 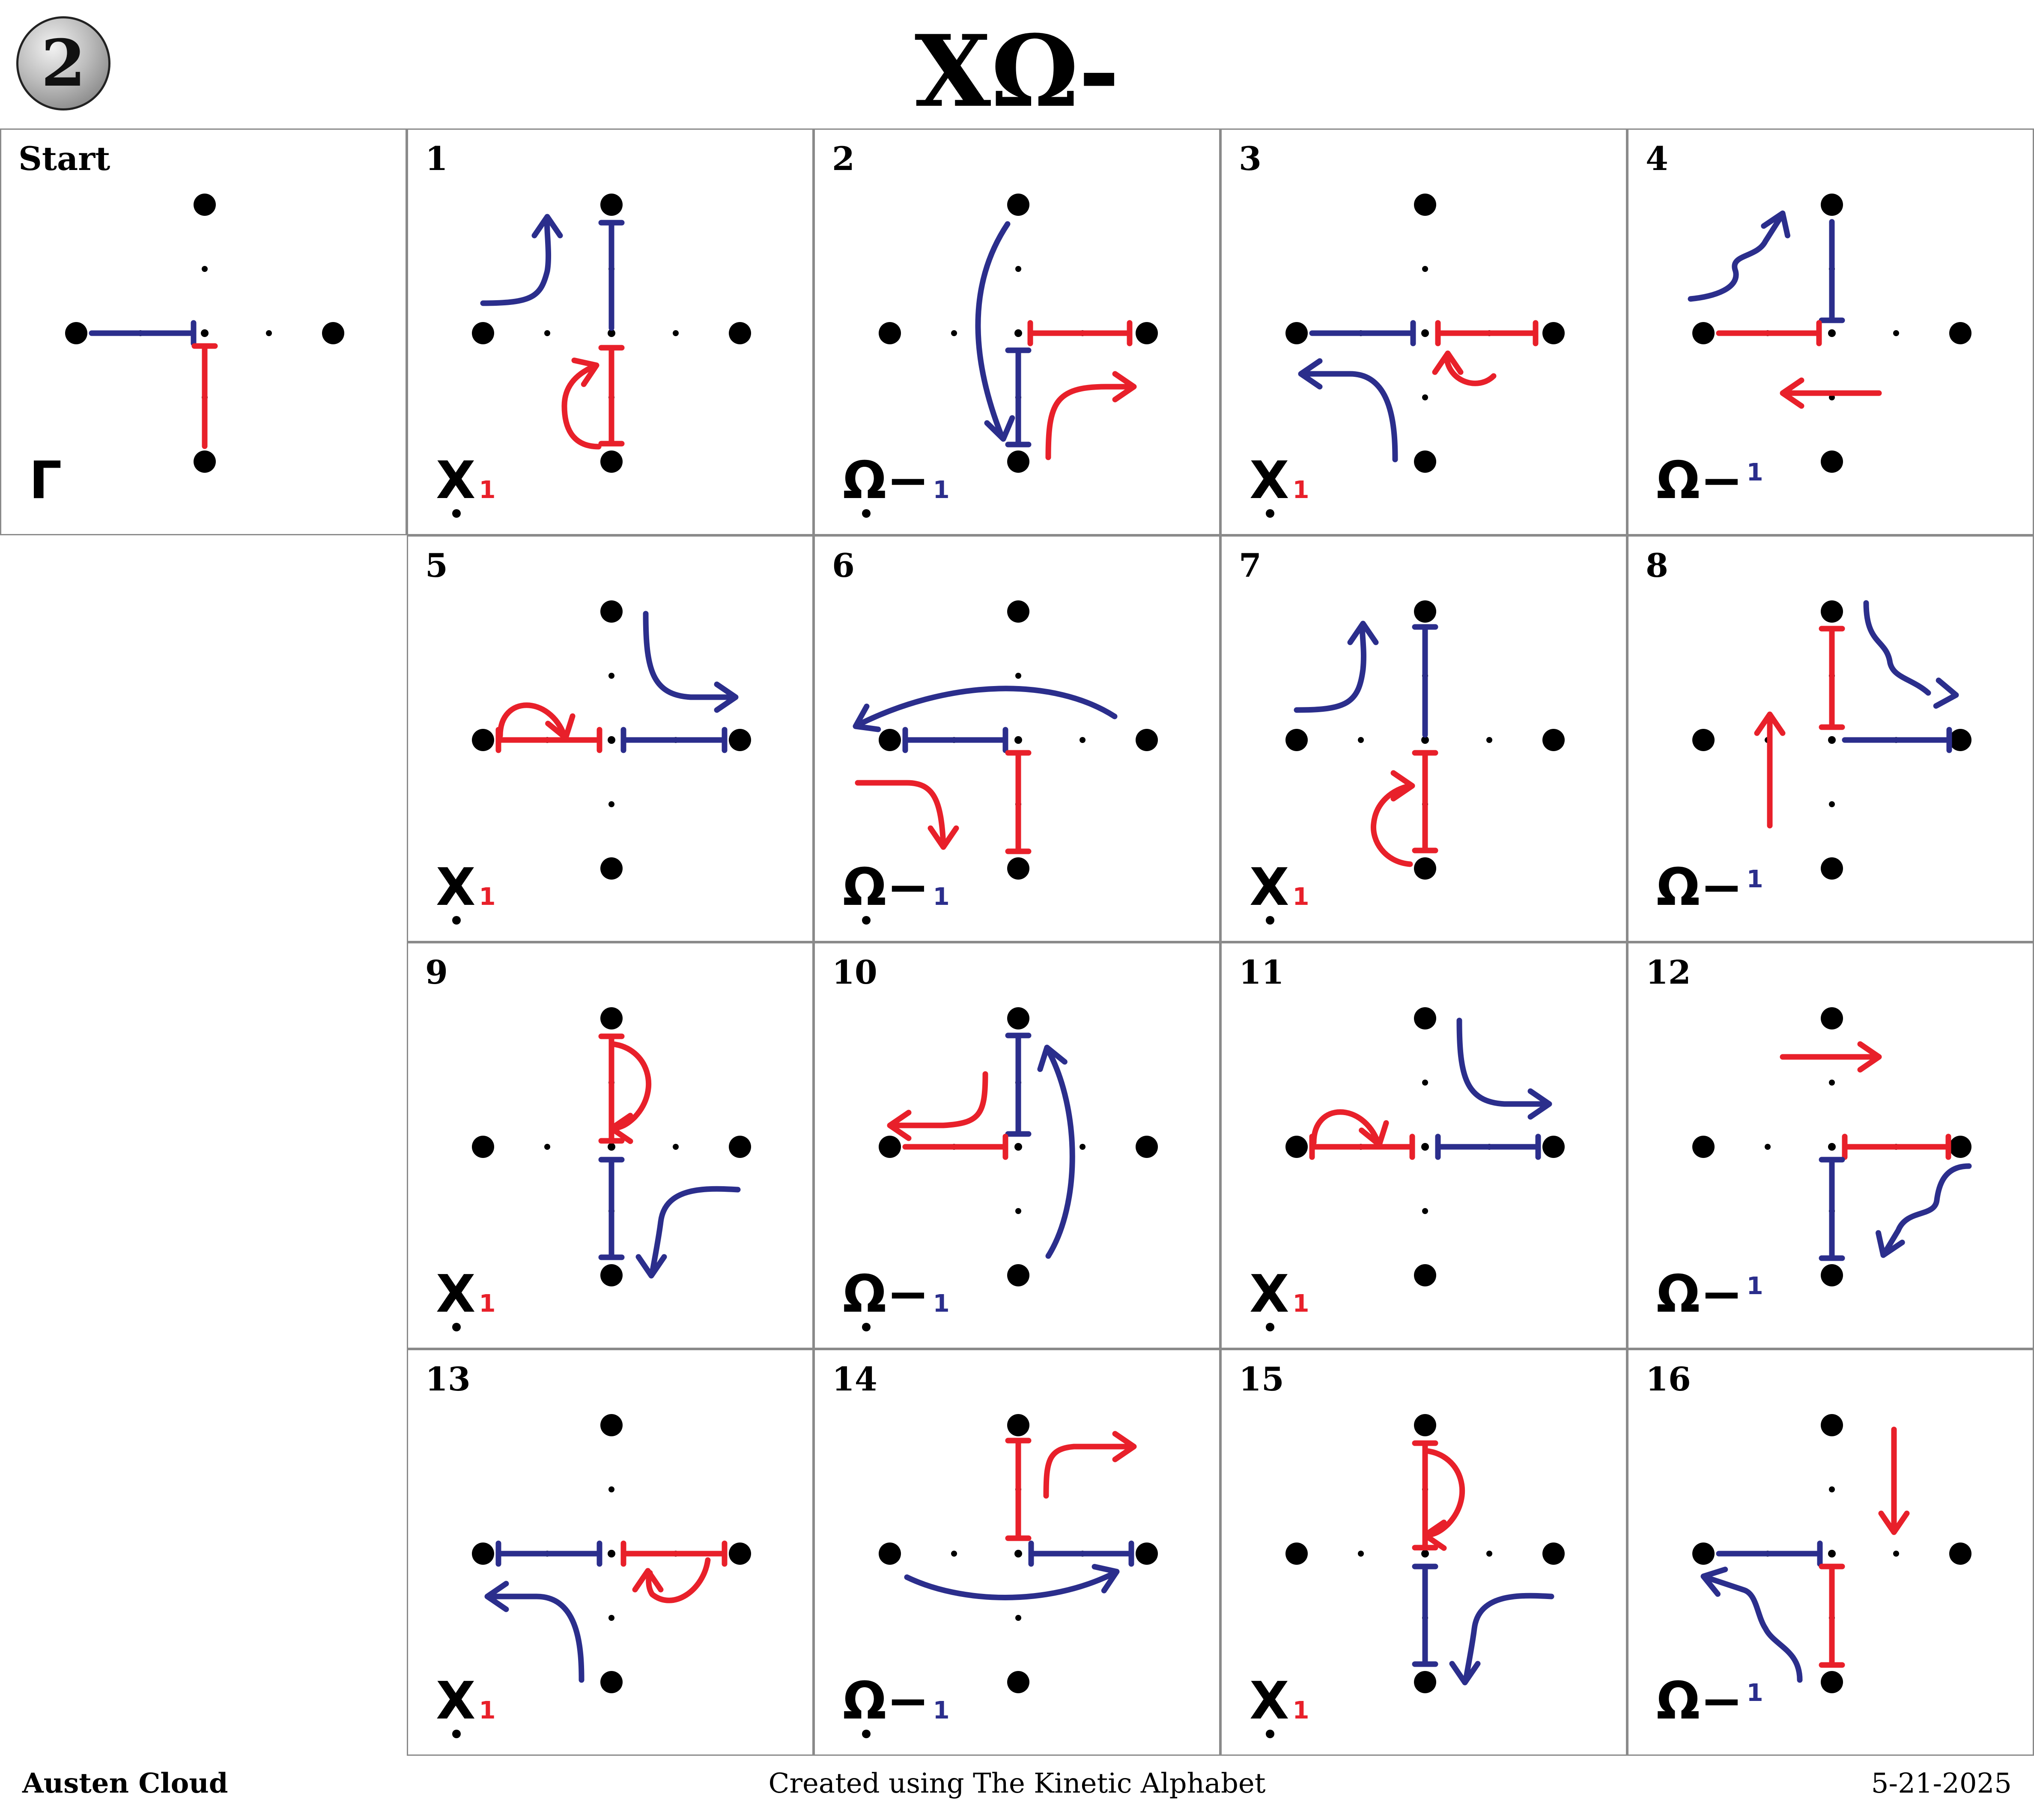 I want to click on cell-label: 1, so click(x=437, y=159).